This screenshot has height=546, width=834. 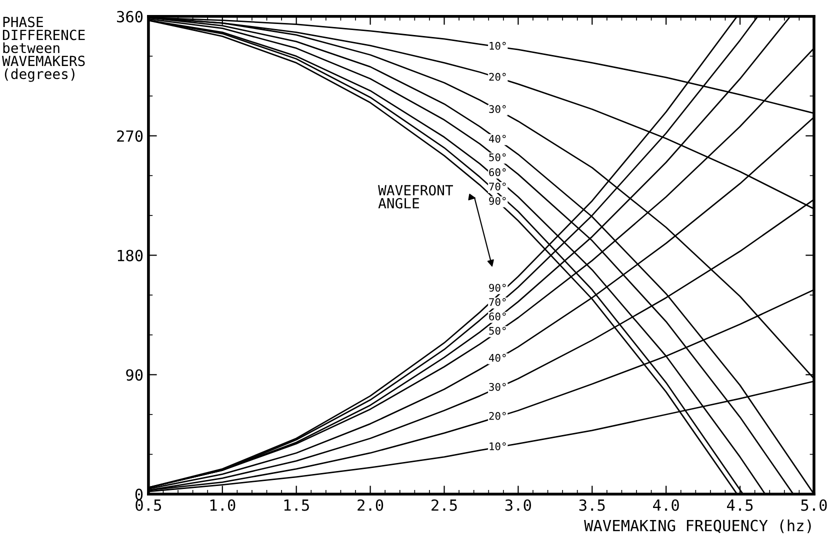 What do you see at coordinates (130, 16) in the screenshot?
I see `y-tick-label: 360` at bounding box center [130, 16].